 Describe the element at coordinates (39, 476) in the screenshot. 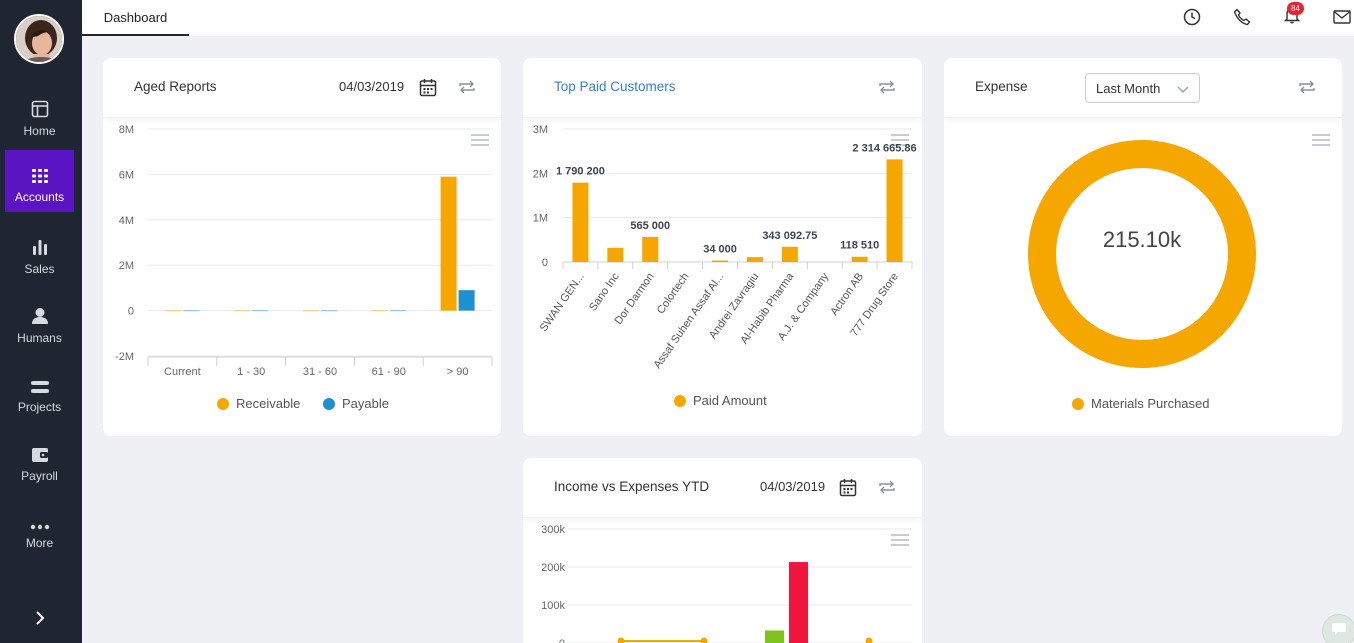

I see `sidebar-item-label: Payroll` at that location.